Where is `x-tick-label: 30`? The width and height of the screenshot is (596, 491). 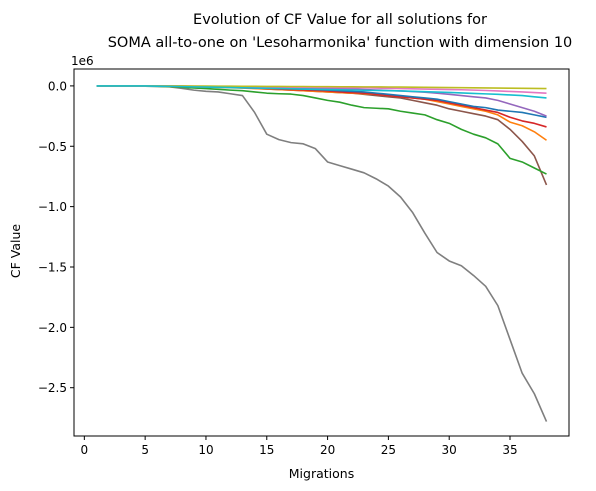 x-tick-label: 30 is located at coordinates (449, 450).